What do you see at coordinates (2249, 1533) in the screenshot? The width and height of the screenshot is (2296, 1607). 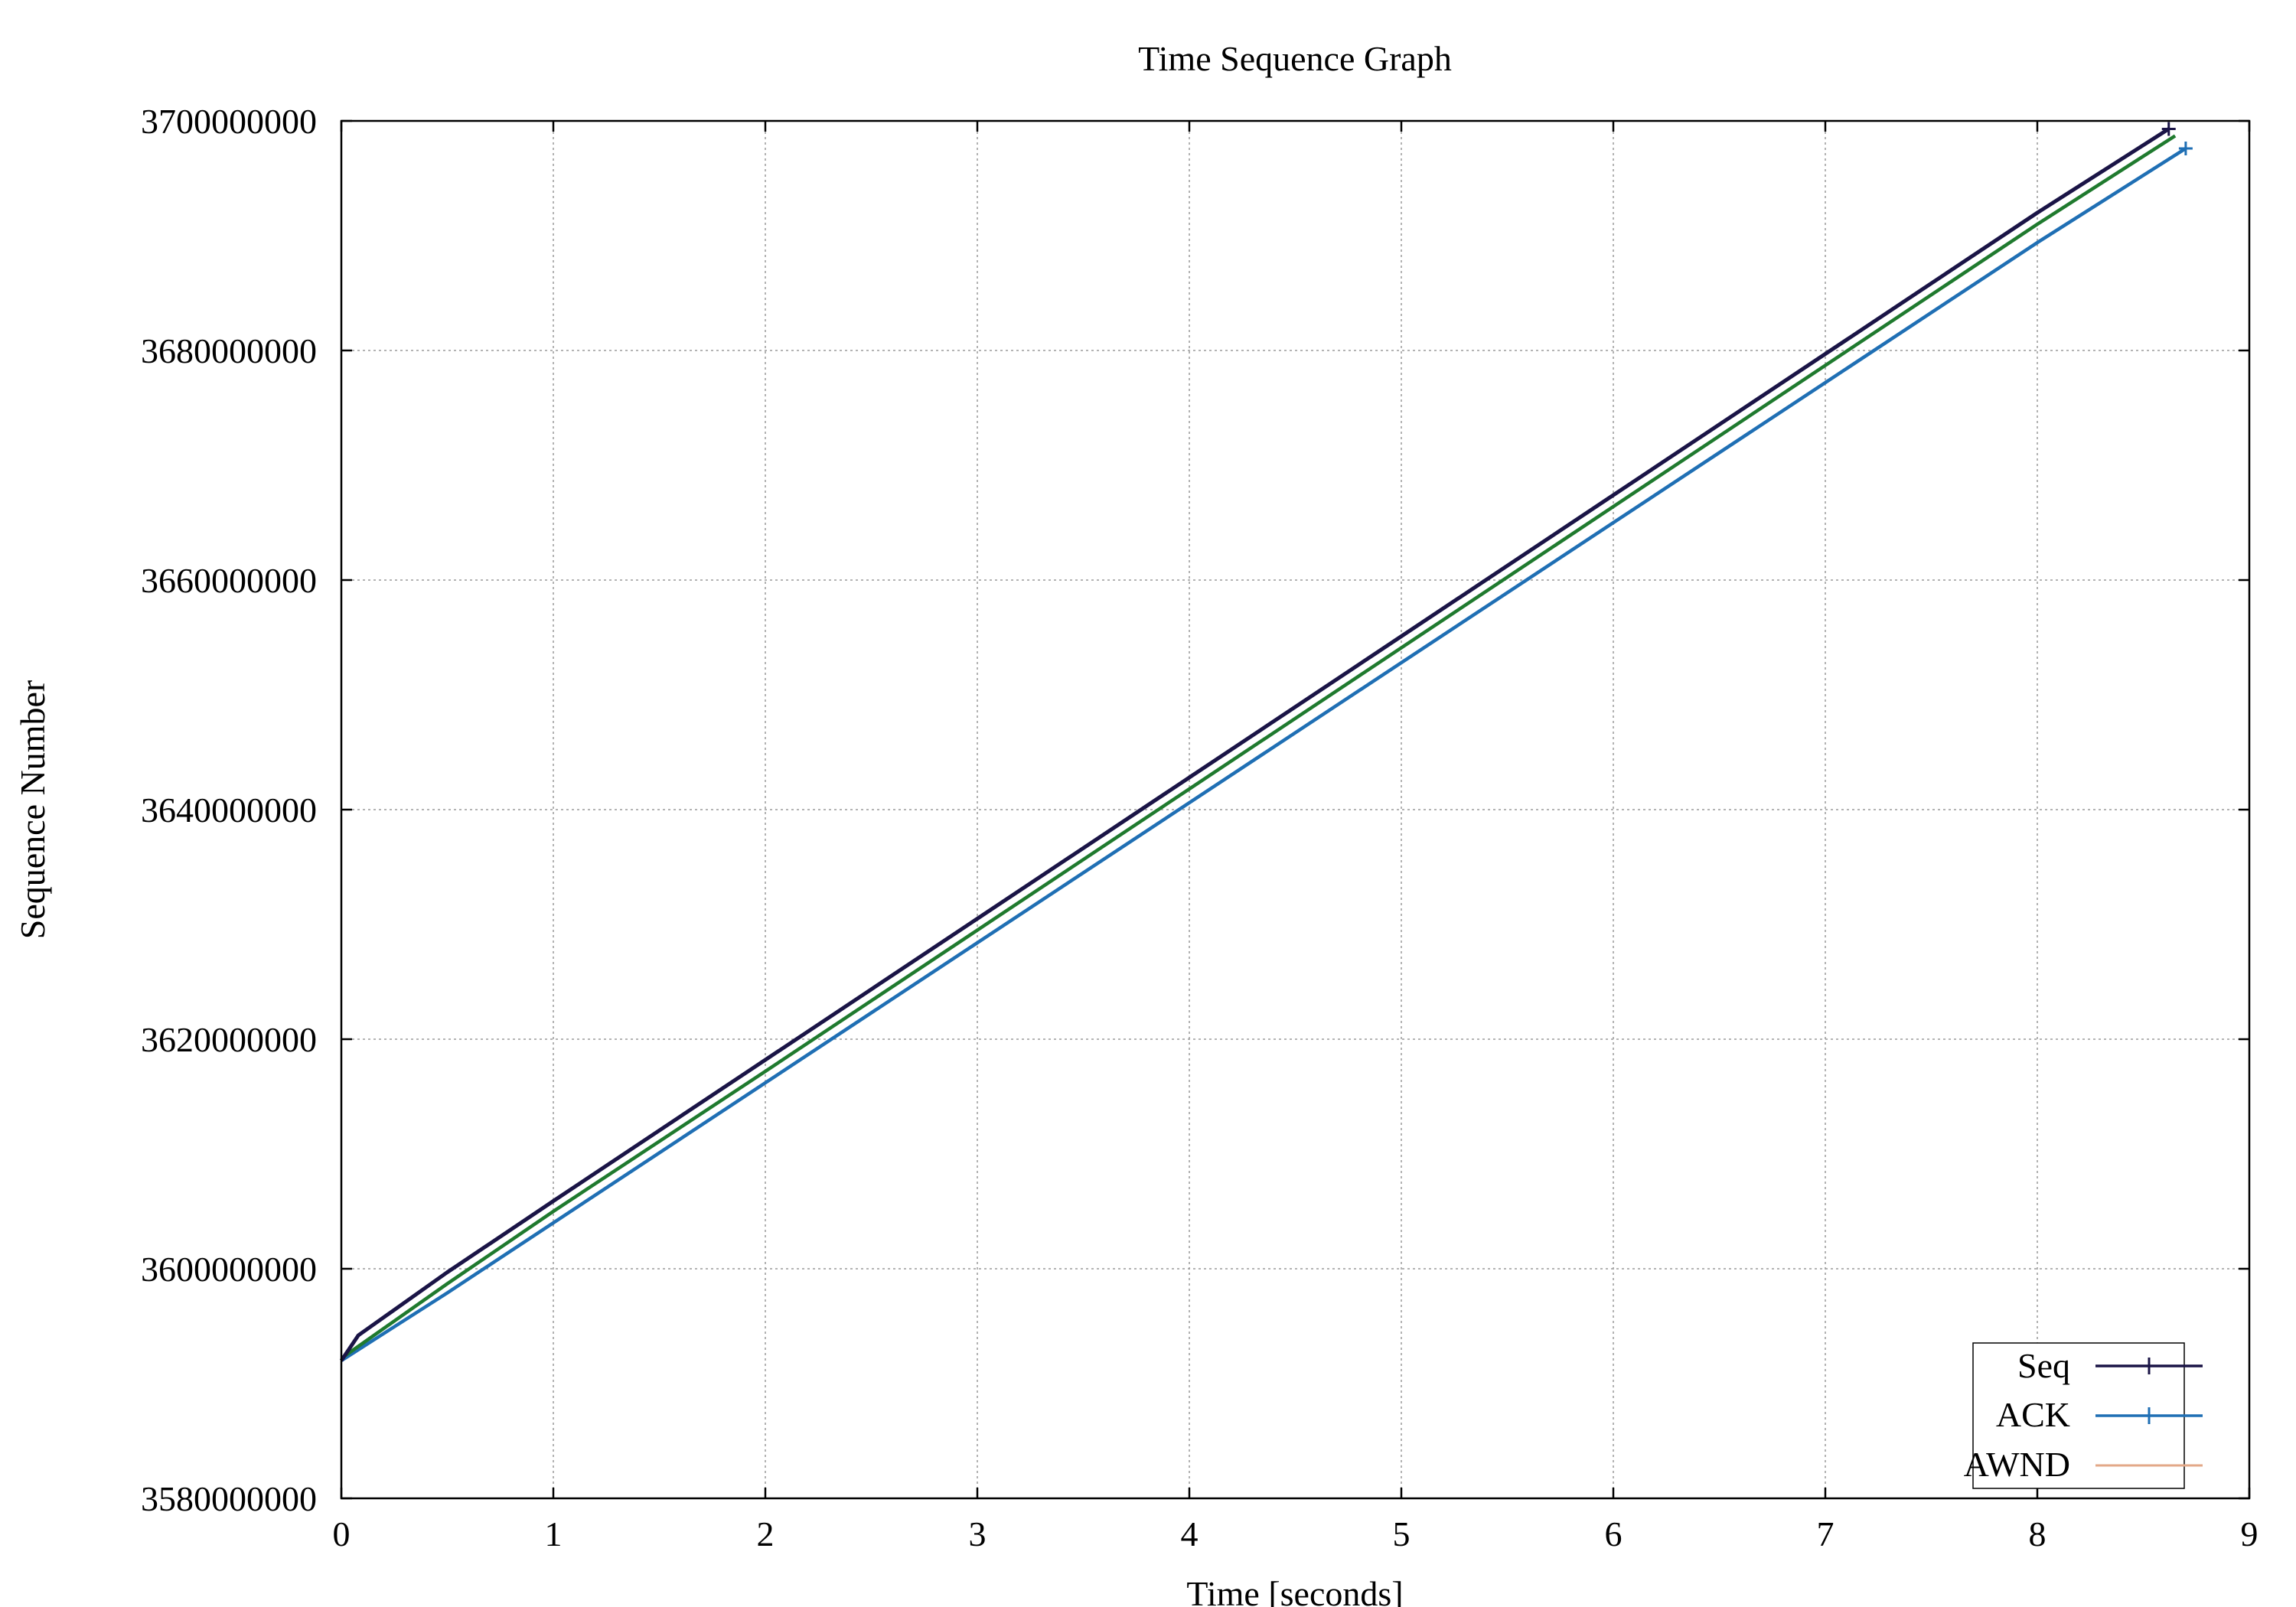 I see `x-tick-label: 9` at bounding box center [2249, 1533].